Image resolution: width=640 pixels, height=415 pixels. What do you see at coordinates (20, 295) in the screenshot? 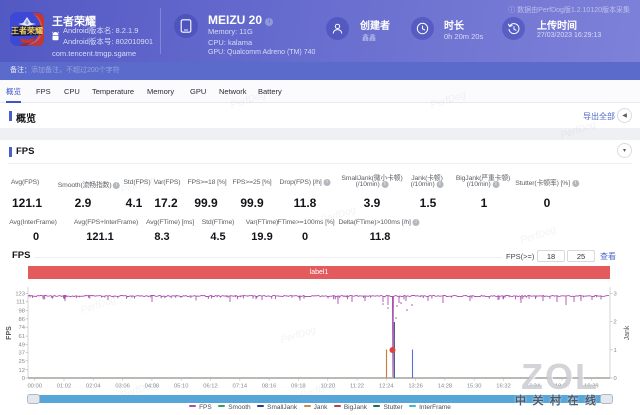
I see `svg-text: 123` at bounding box center [20, 295].